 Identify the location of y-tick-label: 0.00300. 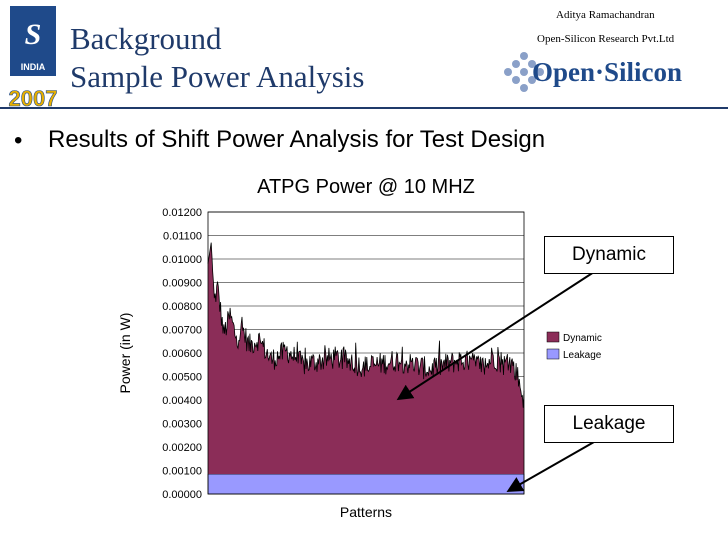
(182, 425).